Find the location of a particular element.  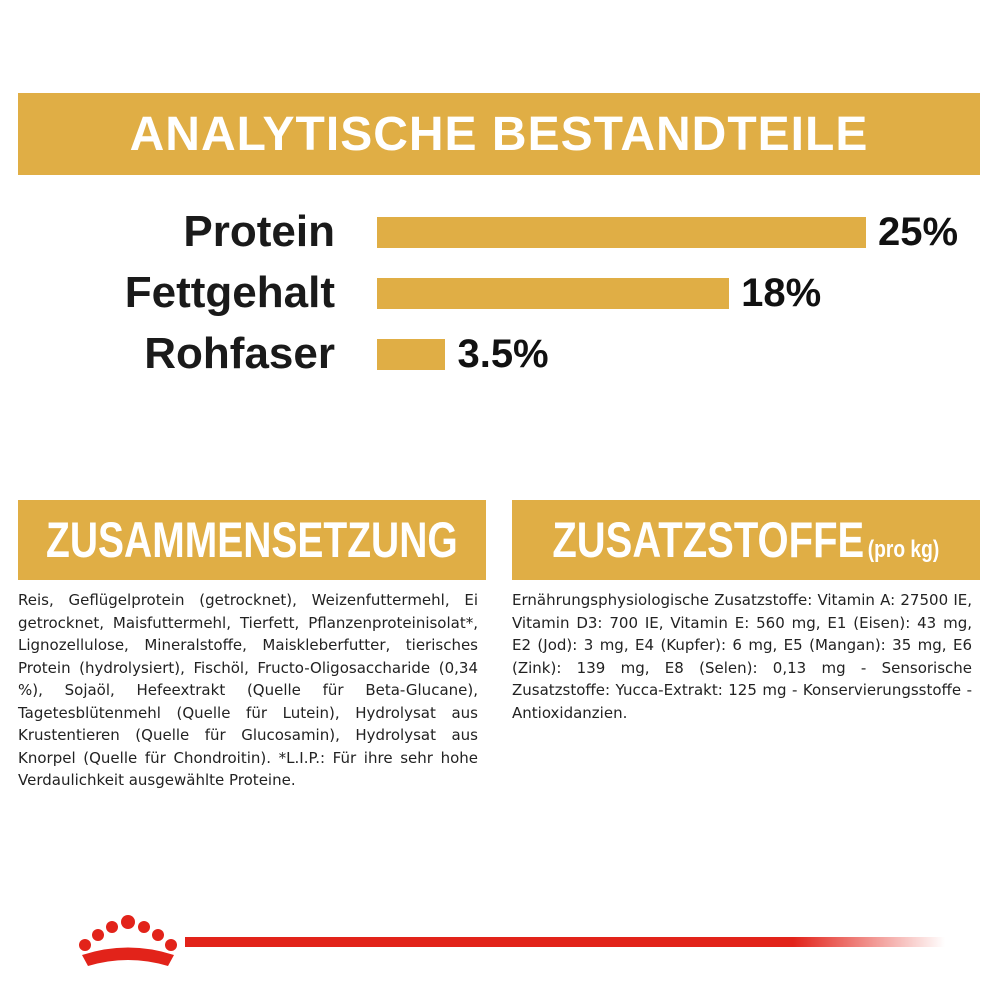

composition-title: ZUSAMMENSETZUNG is located at coordinates (252, 540).